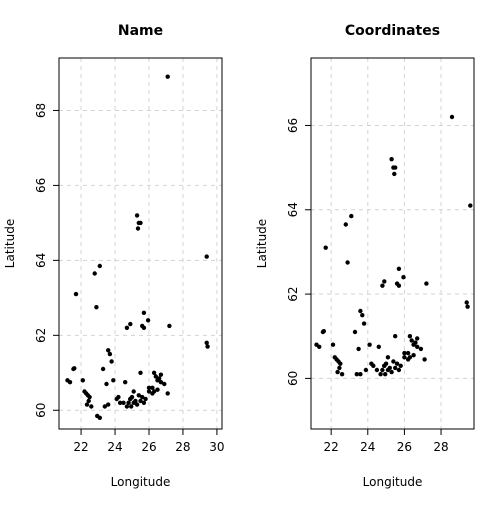 The width and height of the screenshot is (504, 509). What do you see at coordinates (216, 447) in the screenshot?
I see `x-tick-label: 30` at bounding box center [216, 447].